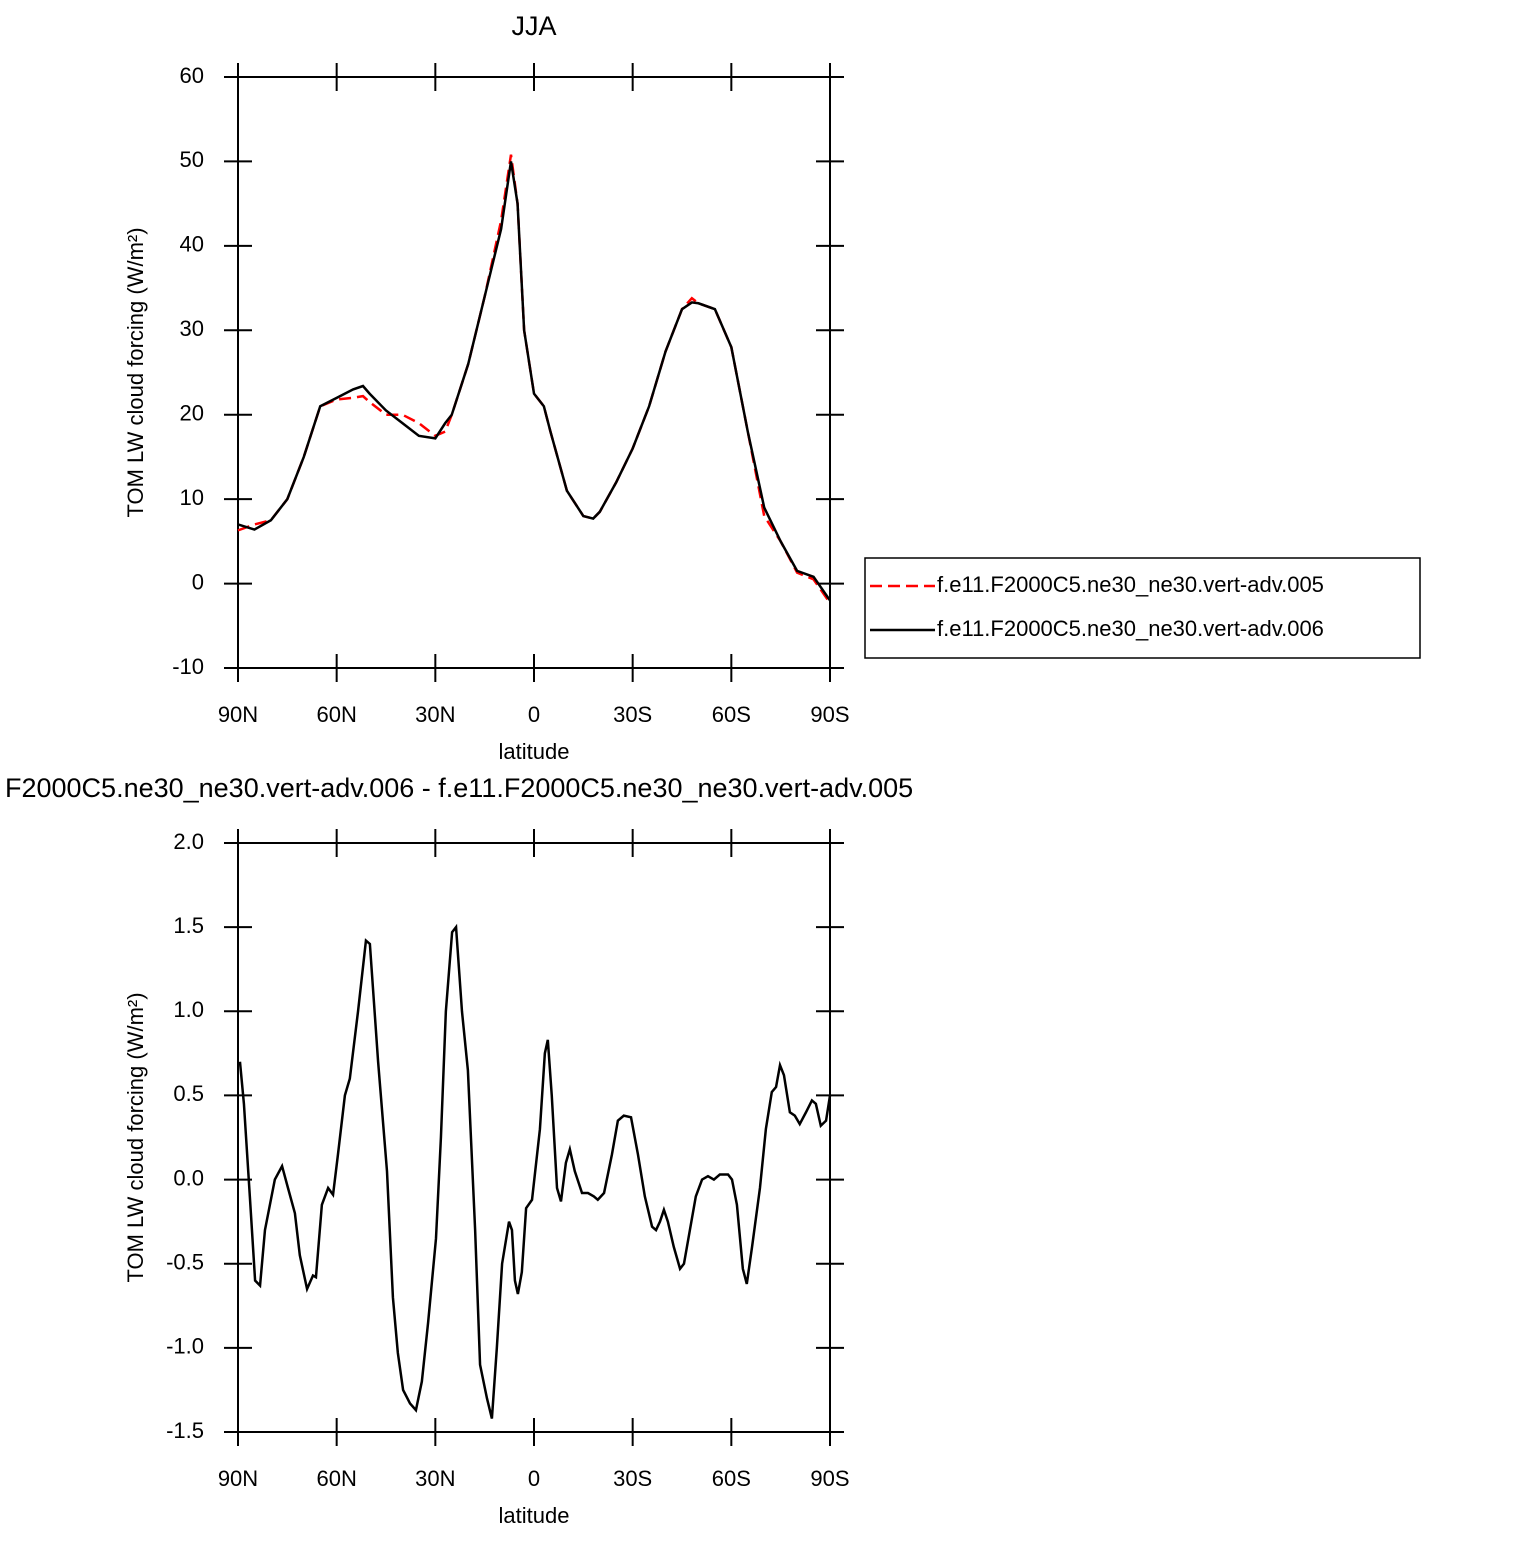 The height and width of the screenshot is (1541, 1527). What do you see at coordinates (1142, 608) in the screenshot?
I see `legend-box` at bounding box center [1142, 608].